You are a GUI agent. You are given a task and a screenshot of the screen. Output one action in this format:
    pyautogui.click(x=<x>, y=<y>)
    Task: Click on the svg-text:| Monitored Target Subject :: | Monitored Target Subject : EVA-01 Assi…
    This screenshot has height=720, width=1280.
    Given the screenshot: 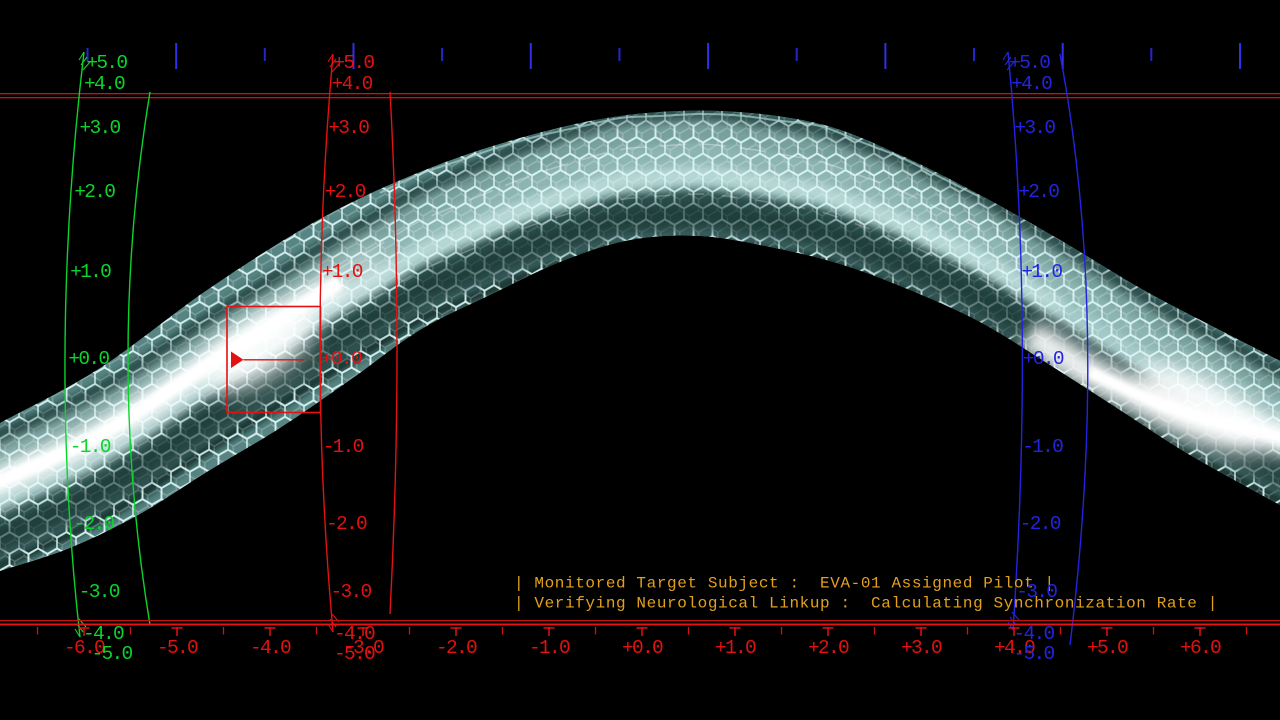 What is the action you would take?
    pyautogui.click(x=784, y=584)
    